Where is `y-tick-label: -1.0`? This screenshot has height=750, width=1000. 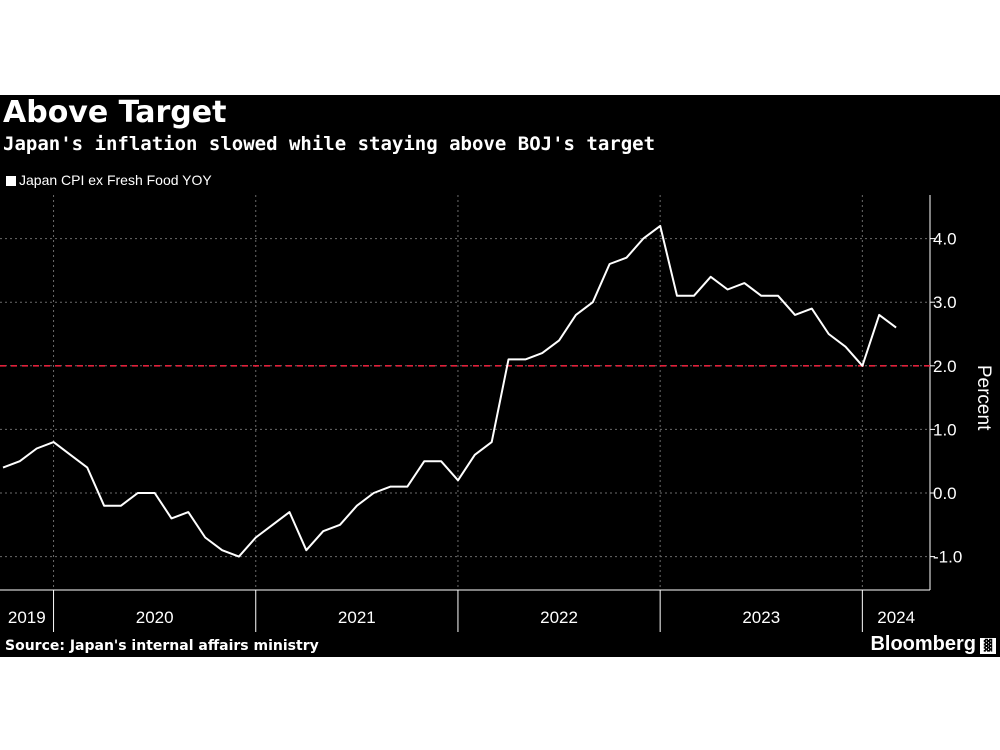
y-tick-label: -1.0 is located at coordinates (947, 557).